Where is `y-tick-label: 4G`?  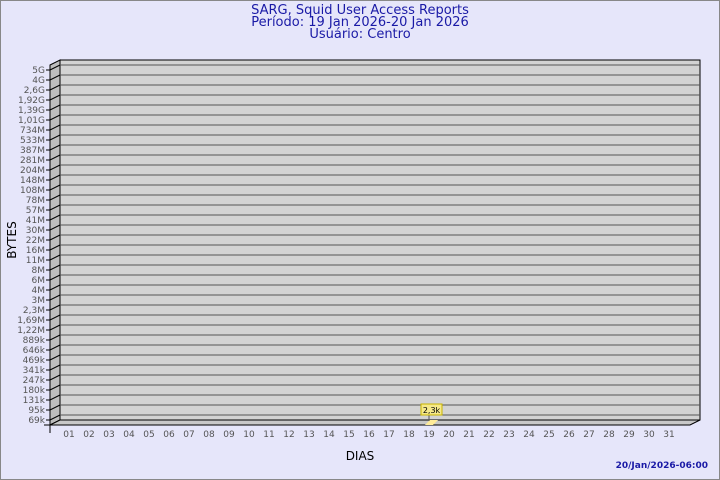
y-tick-label: 4G is located at coordinates (38, 81).